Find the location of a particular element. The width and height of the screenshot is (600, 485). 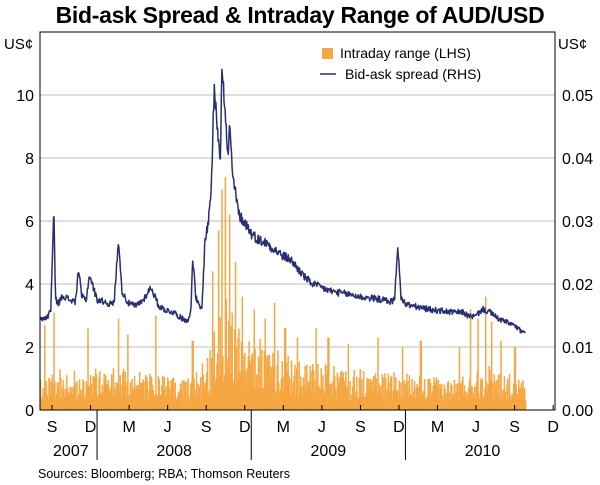

left-axis-tick-label: 8 is located at coordinates (29, 159).